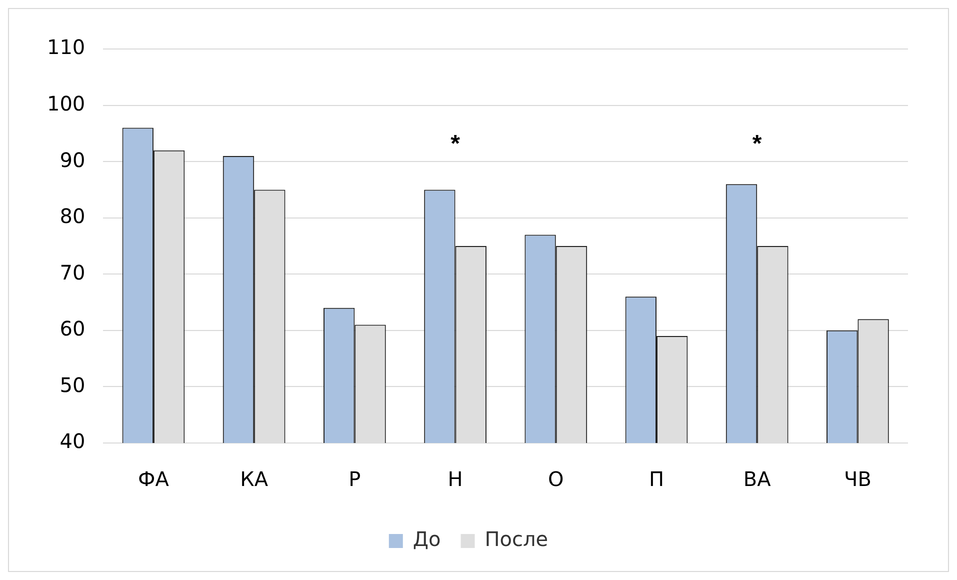 This screenshot has height=580, width=957. I want to click on x-tick-label: Н, so click(455, 479).